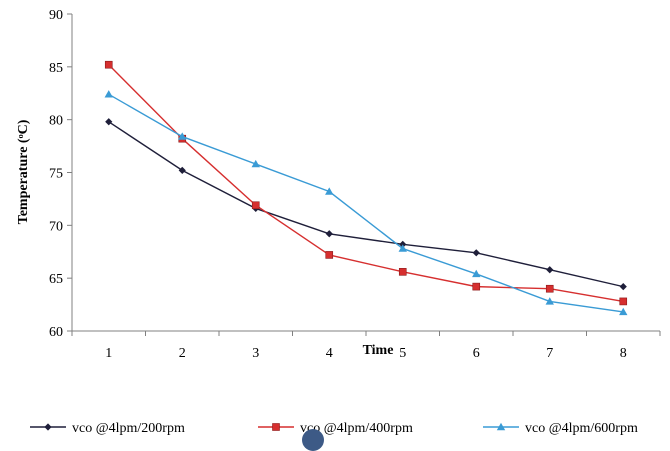 The height and width of the screenshot is (451, 670). I want to click on y-tick-label: 85, so click(56, 68).